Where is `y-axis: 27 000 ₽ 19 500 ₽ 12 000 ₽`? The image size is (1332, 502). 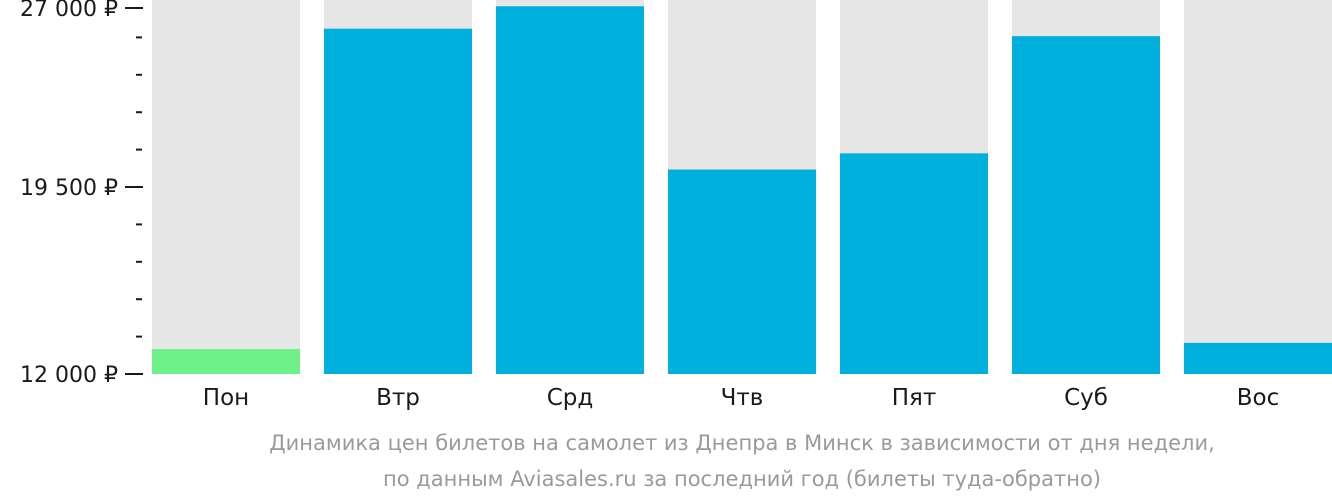 y-axis: 27 000 ₽ 19 500 ₽ 12 000 ₽ is located at coordinates (81, 194).